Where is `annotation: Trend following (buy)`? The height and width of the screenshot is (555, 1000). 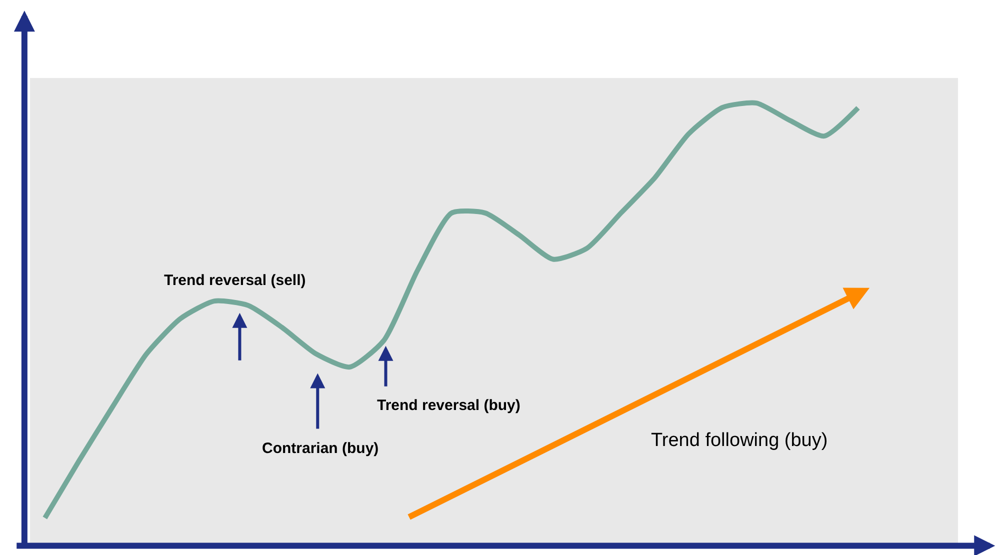
annotation: Trend following (buy) is located at coordinates (739, 440).